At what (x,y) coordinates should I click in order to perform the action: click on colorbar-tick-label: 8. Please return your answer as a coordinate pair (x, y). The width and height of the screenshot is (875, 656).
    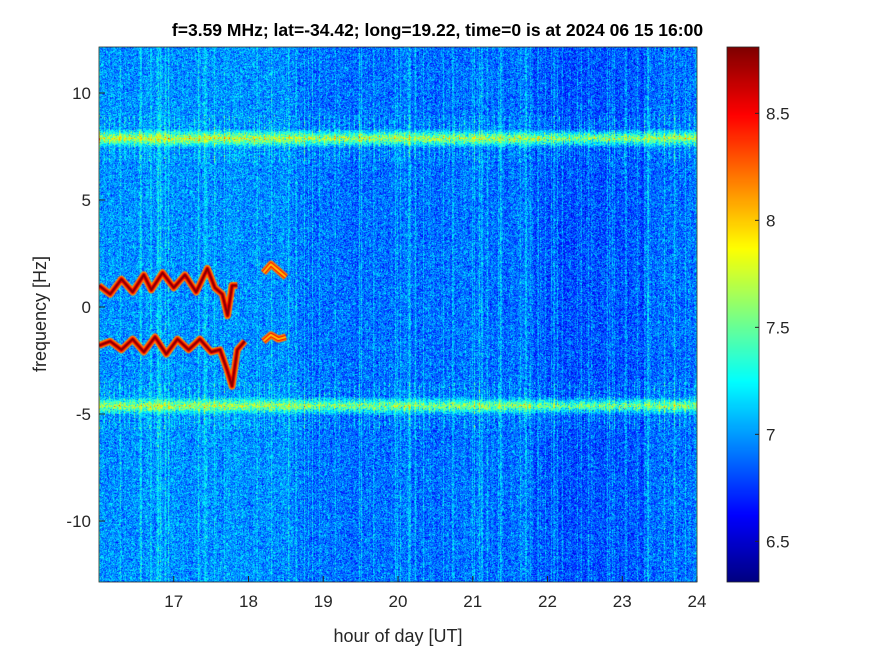
    Looking at the image, I should click on (770, 220).